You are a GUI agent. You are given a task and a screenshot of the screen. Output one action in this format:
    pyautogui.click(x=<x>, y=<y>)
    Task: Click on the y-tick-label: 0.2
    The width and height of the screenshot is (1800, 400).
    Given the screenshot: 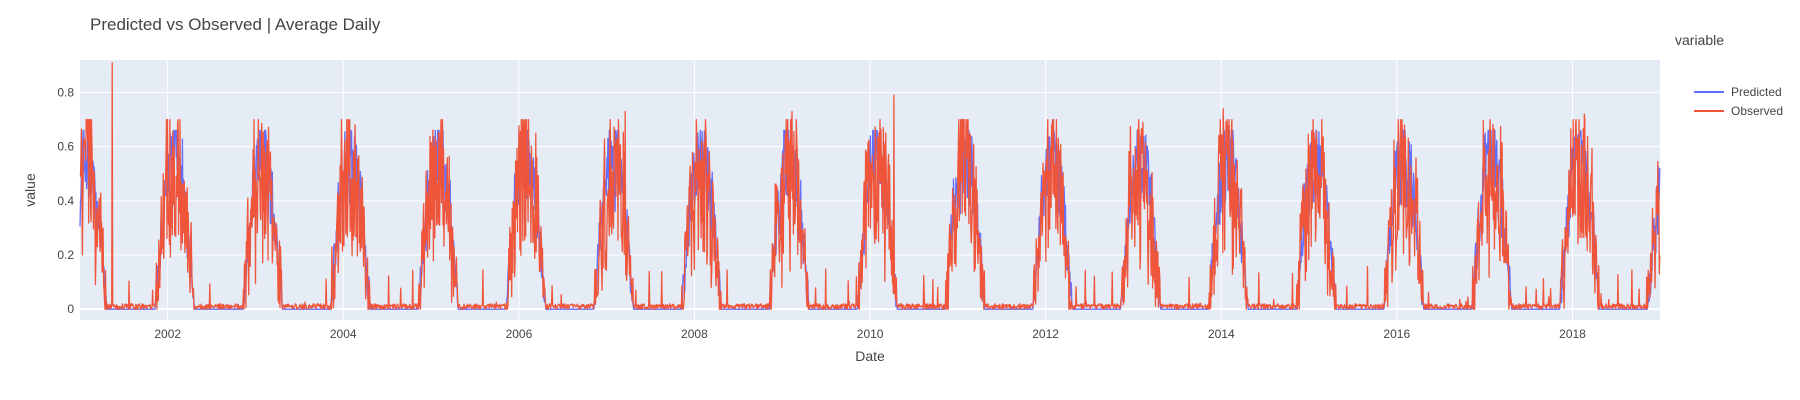 What is the action you would take?
    pyautogui.click(x=65, y=255)
    